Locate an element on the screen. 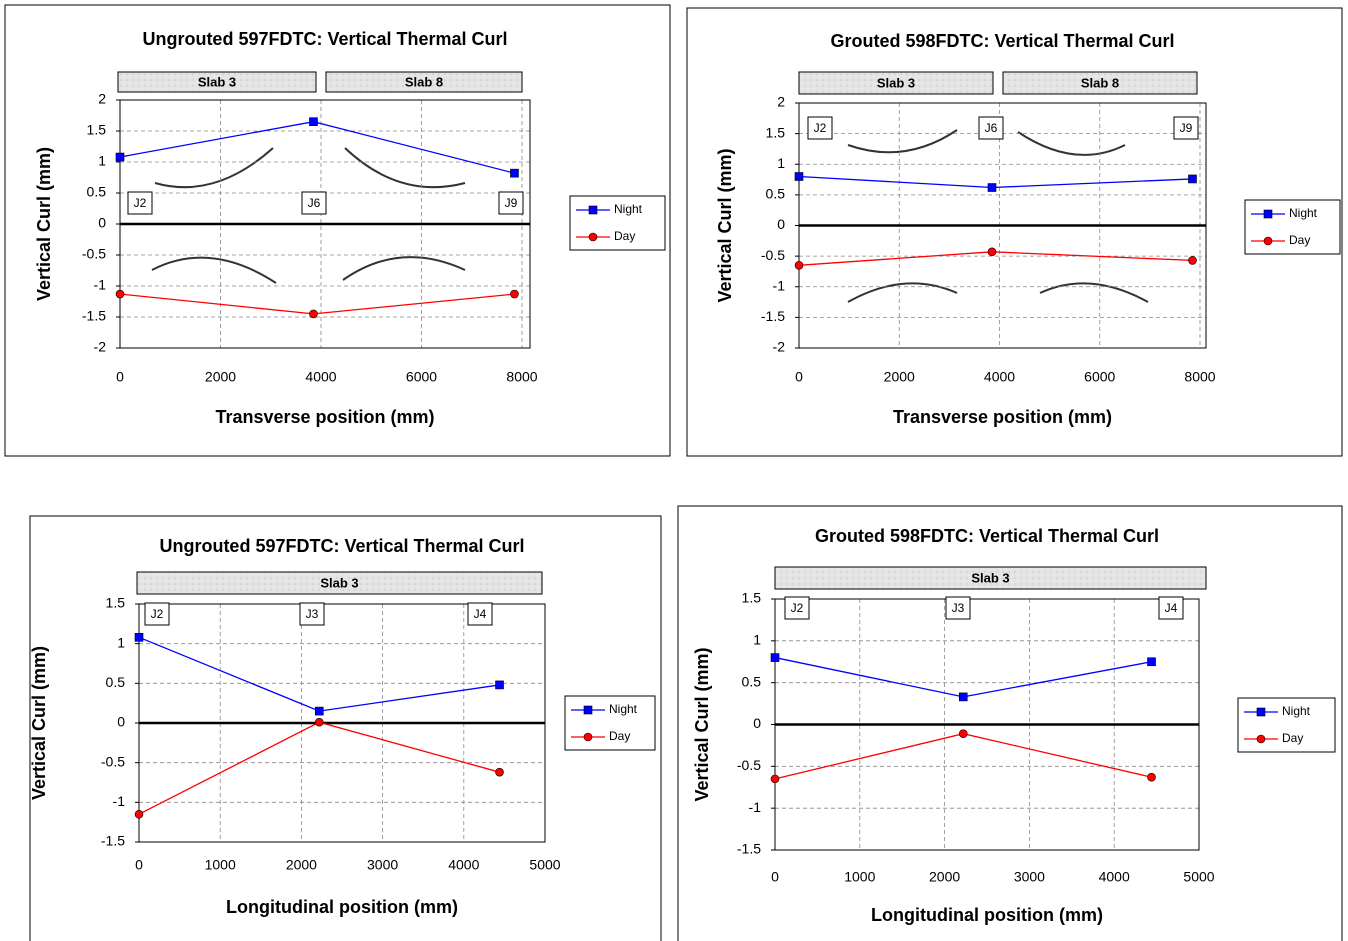 The width and height of the screenshot is (1348, 941). y-tick-label: 0 is located at coordinates (121, 722).